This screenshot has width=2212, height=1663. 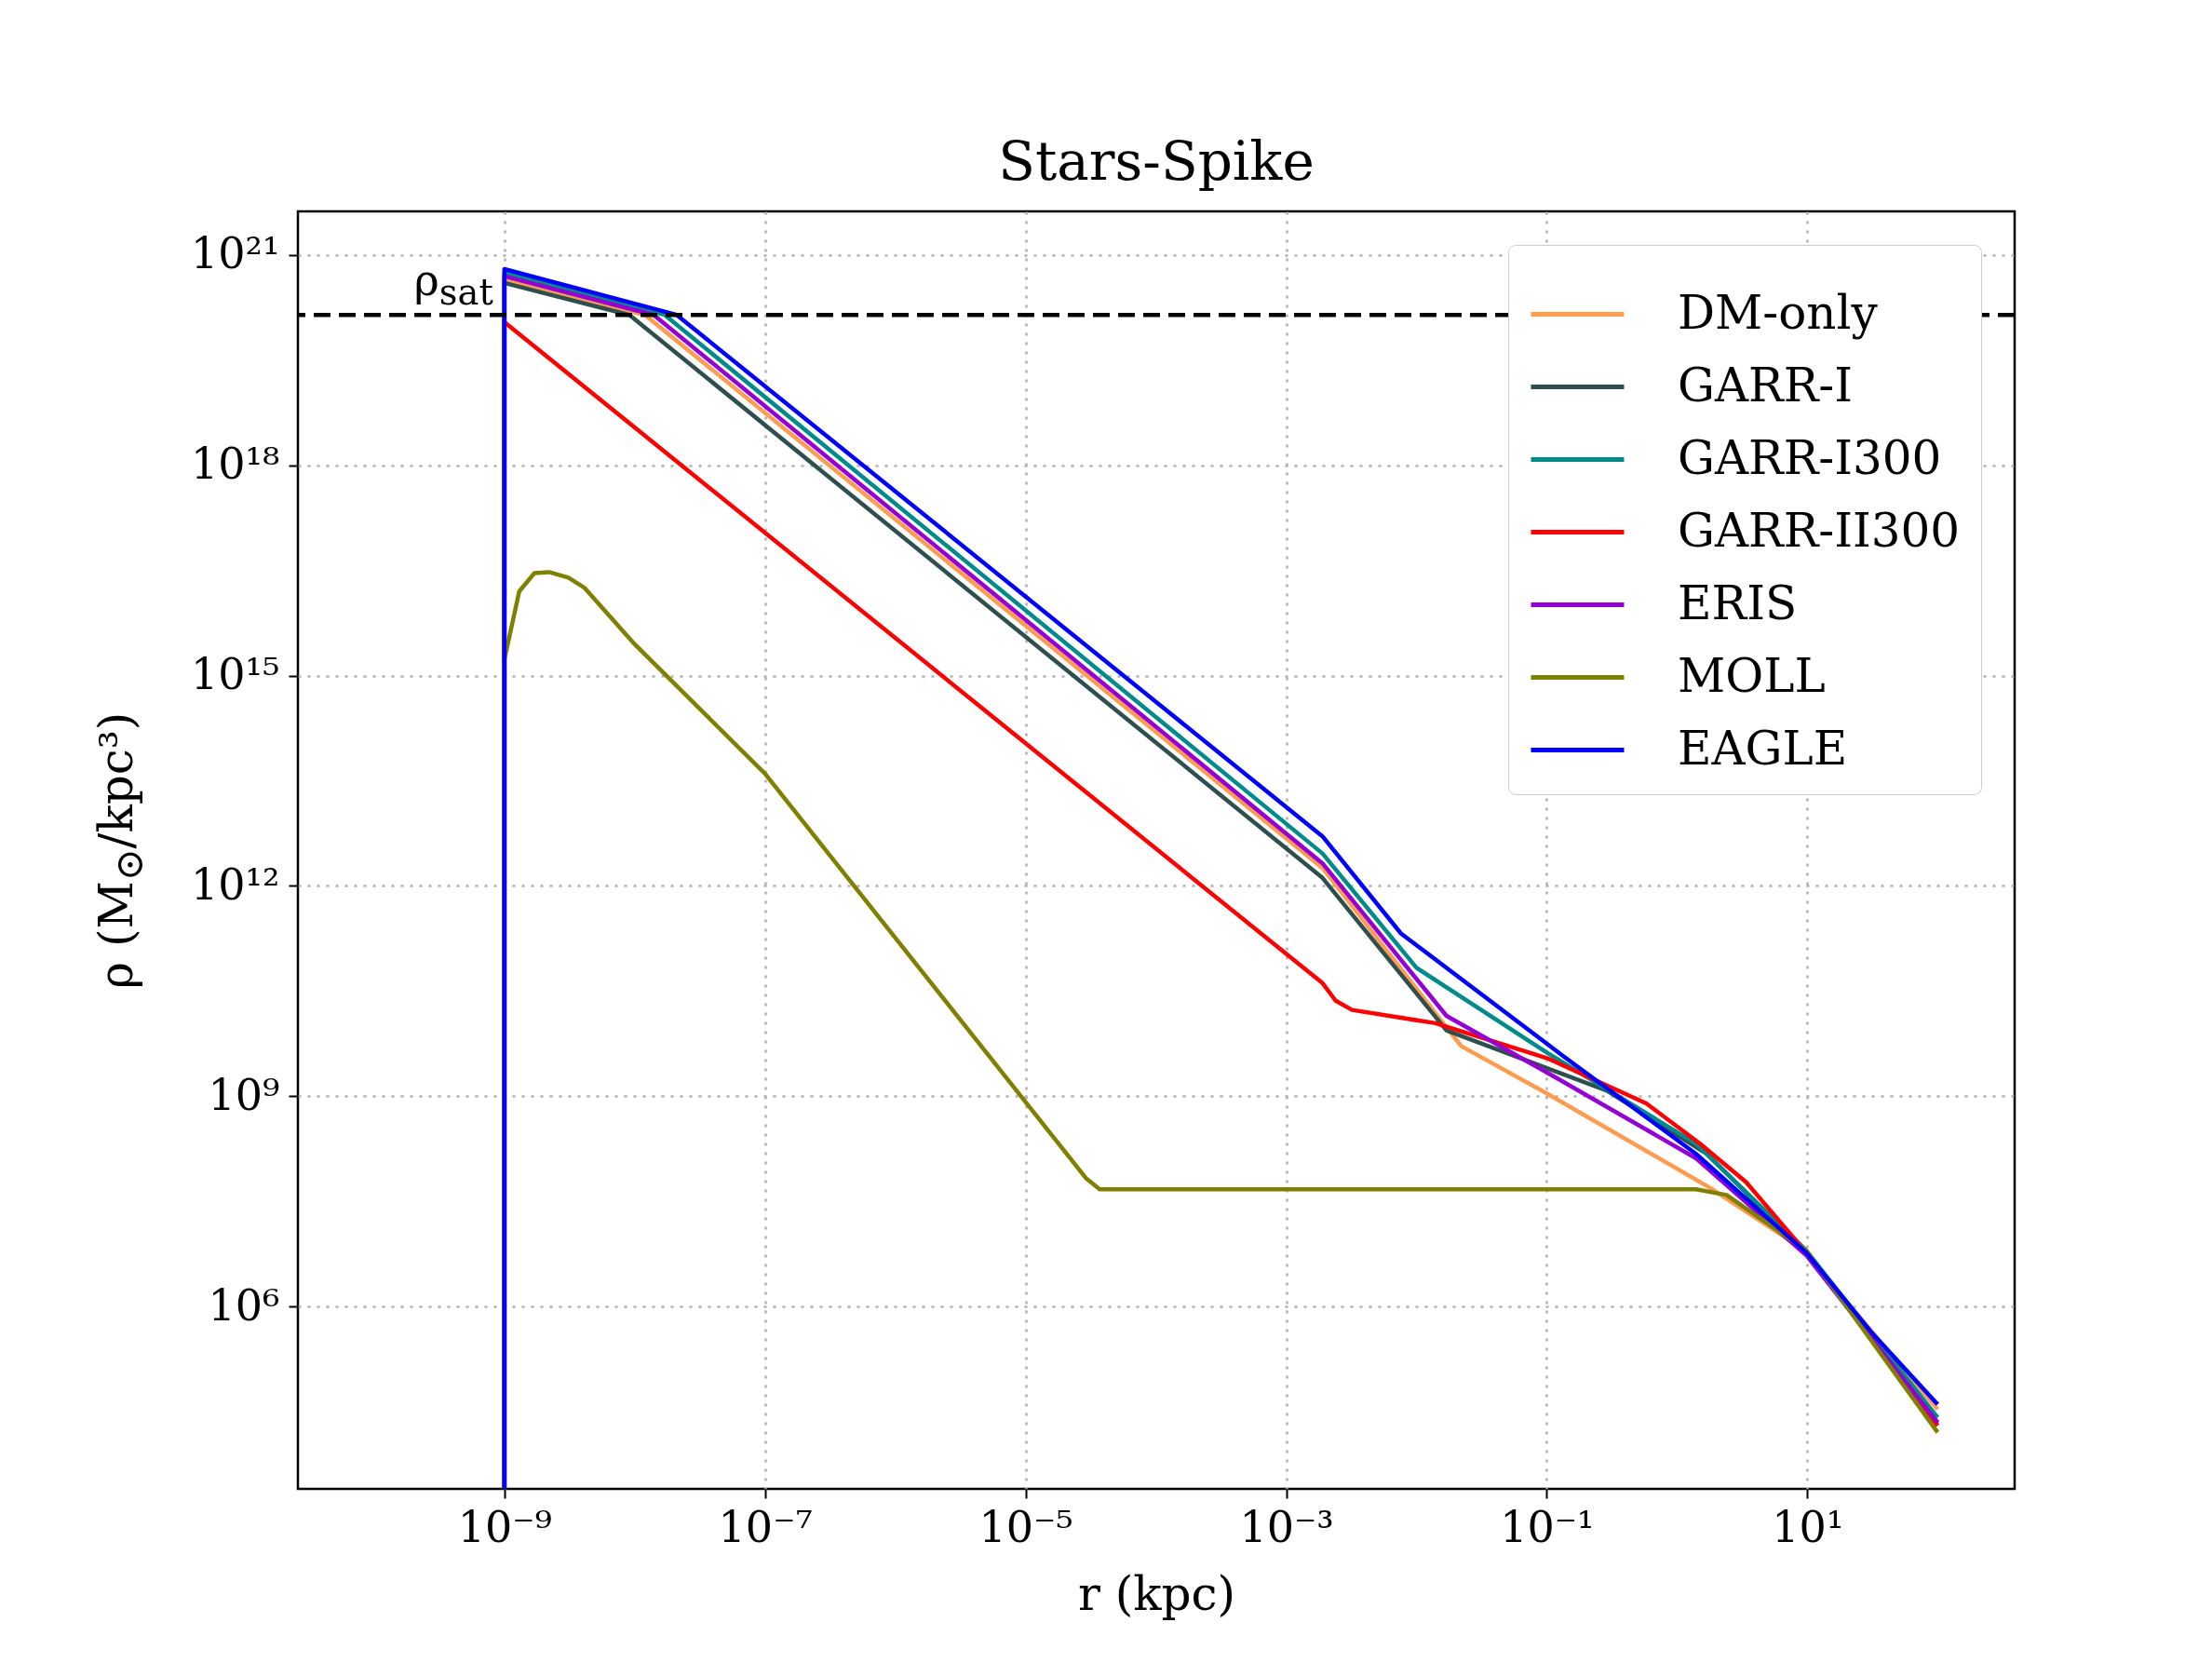 What do you see at coordinates (1810, 457) in the screenshot?
I see `legend-label: GARR-I300` at bounding box center [1810, 457].